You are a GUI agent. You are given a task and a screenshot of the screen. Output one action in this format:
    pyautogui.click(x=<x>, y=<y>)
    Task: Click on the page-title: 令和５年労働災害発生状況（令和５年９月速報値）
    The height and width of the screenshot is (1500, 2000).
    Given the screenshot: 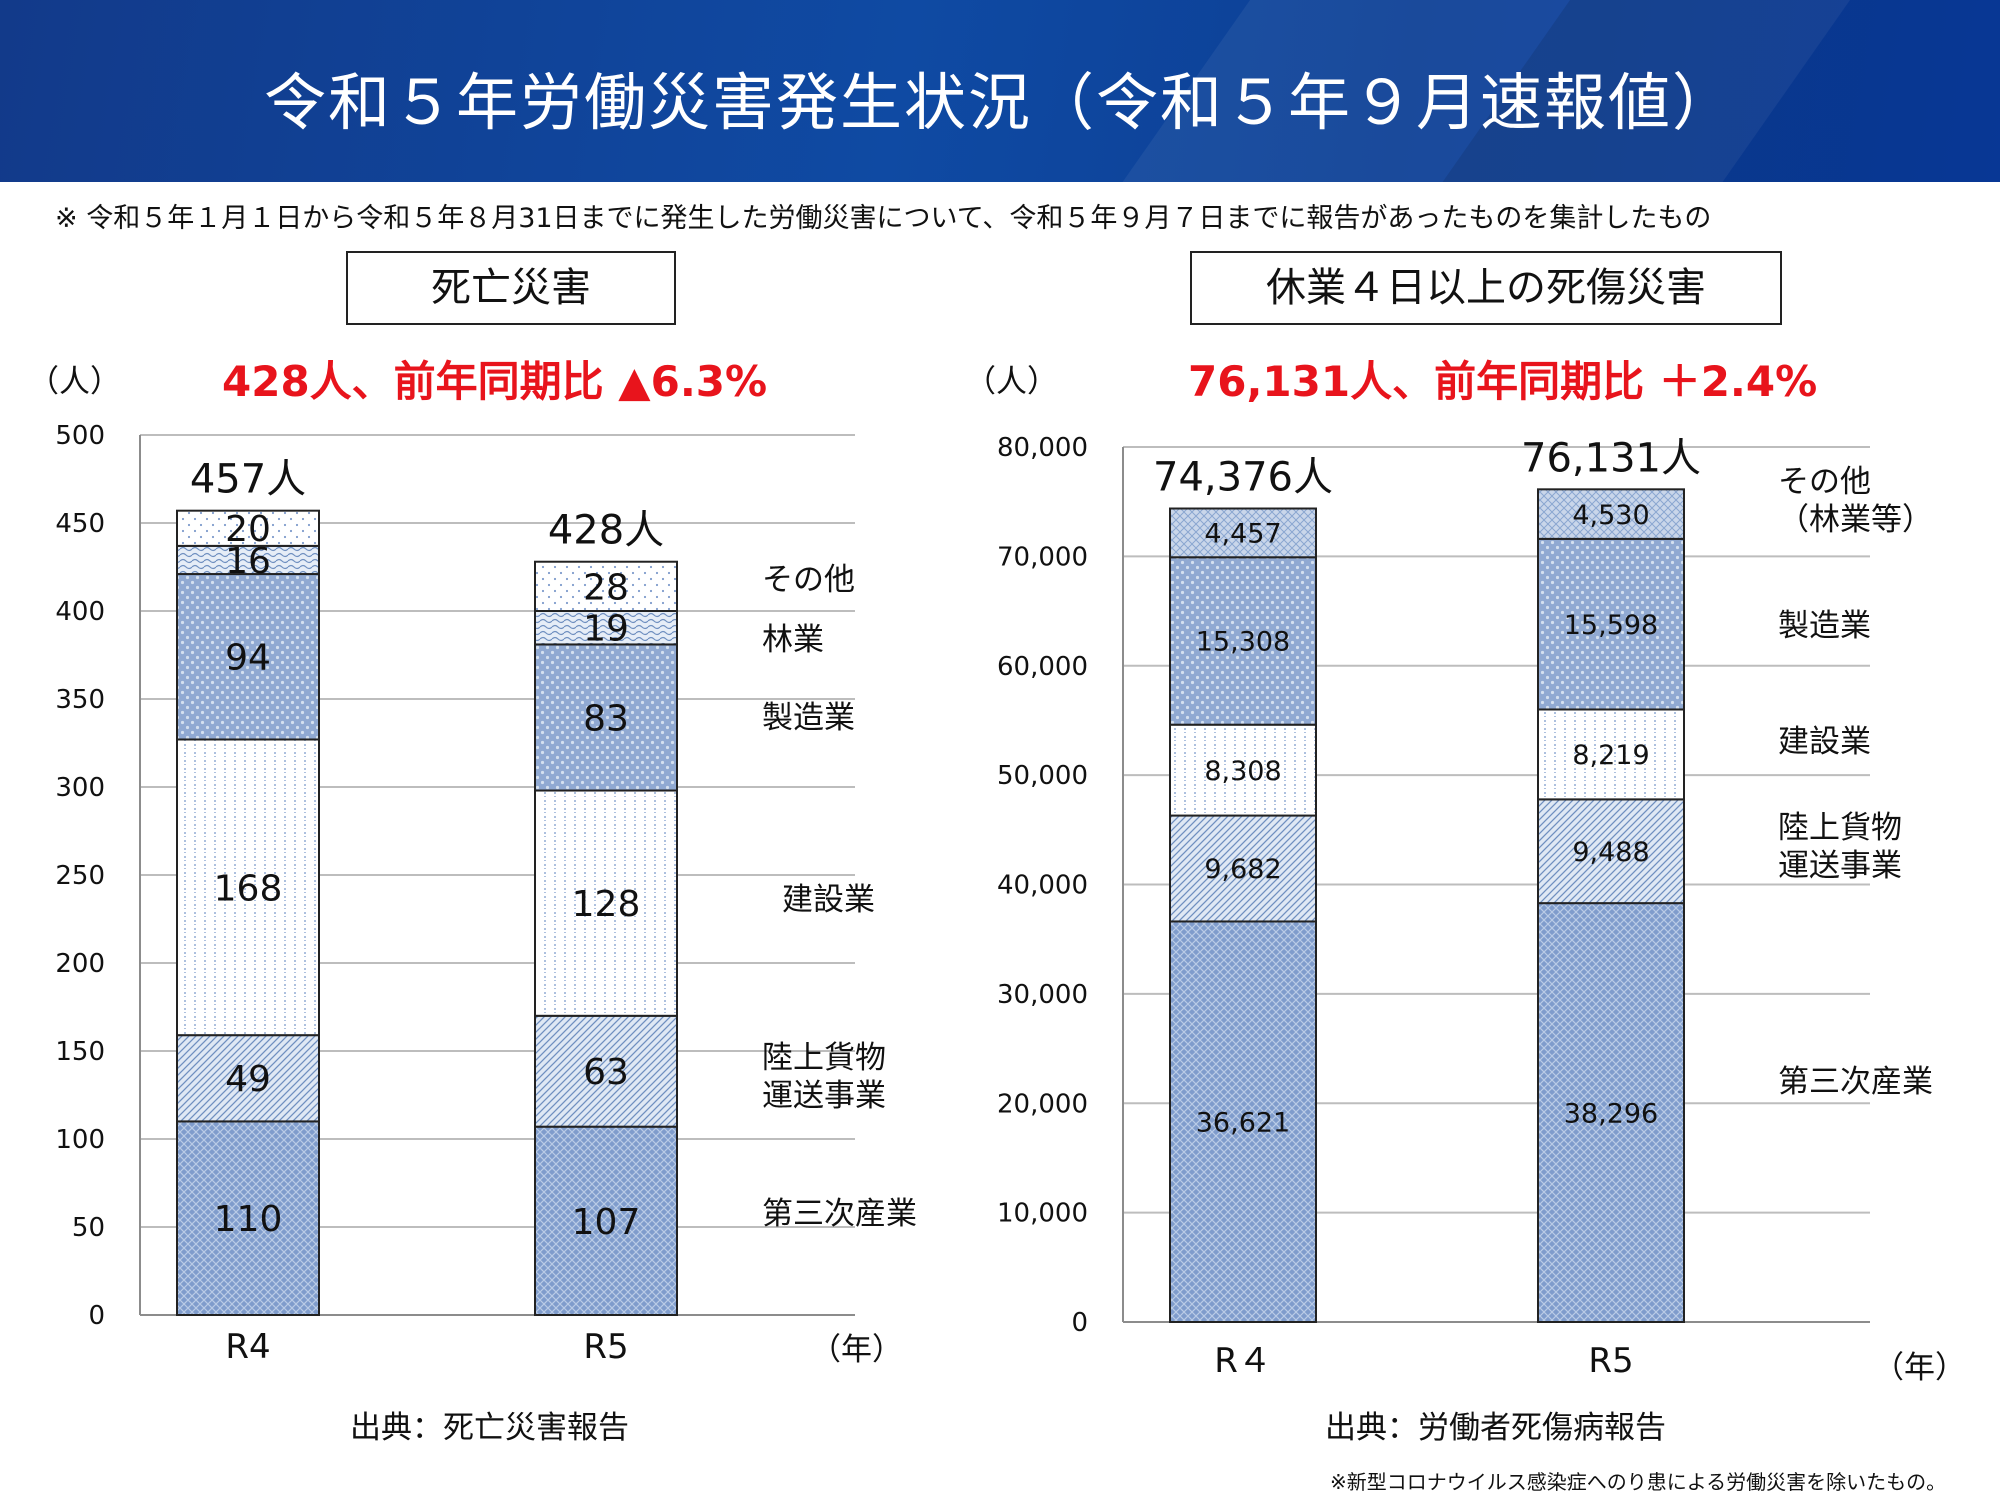 What is the action you would take?
    pyautogui.click(x=999, y=102)
    